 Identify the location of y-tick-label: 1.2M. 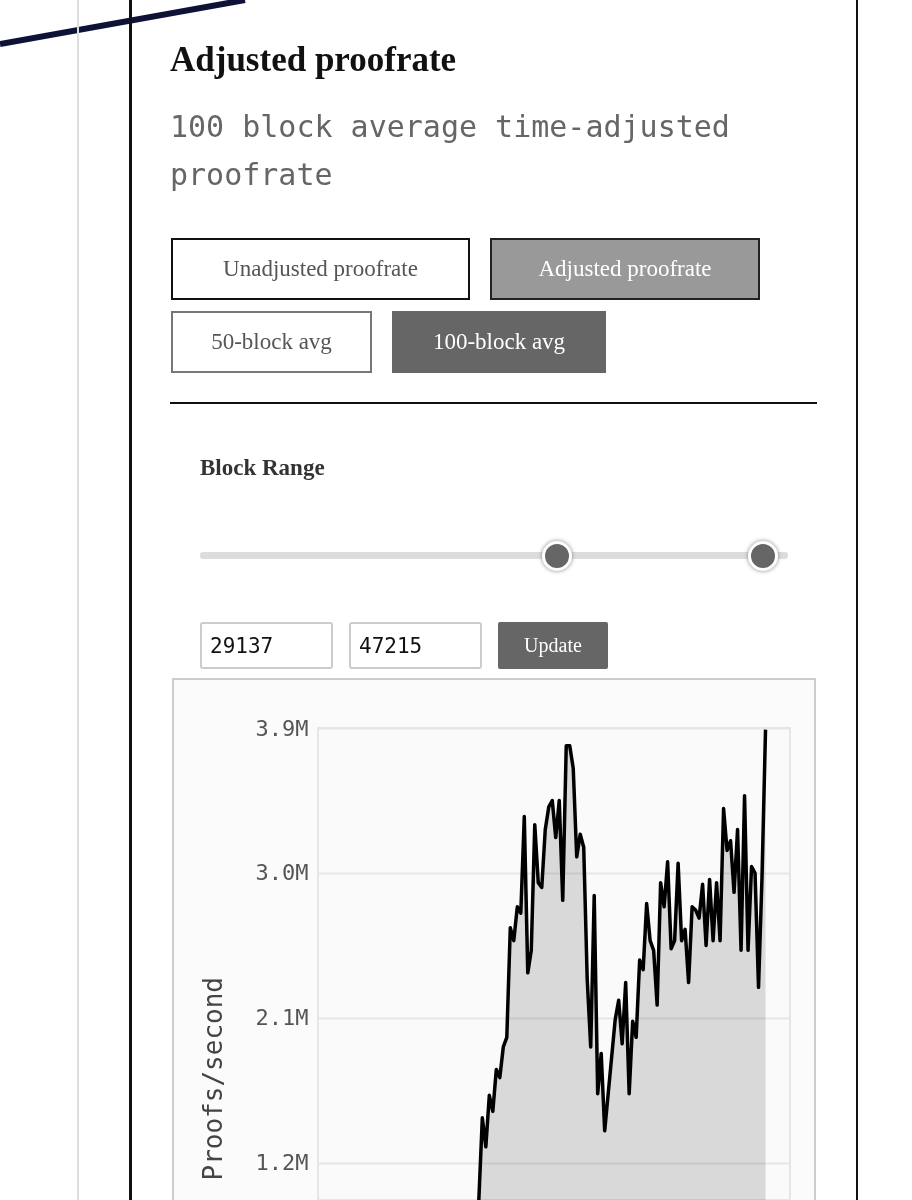
(282, 1163).